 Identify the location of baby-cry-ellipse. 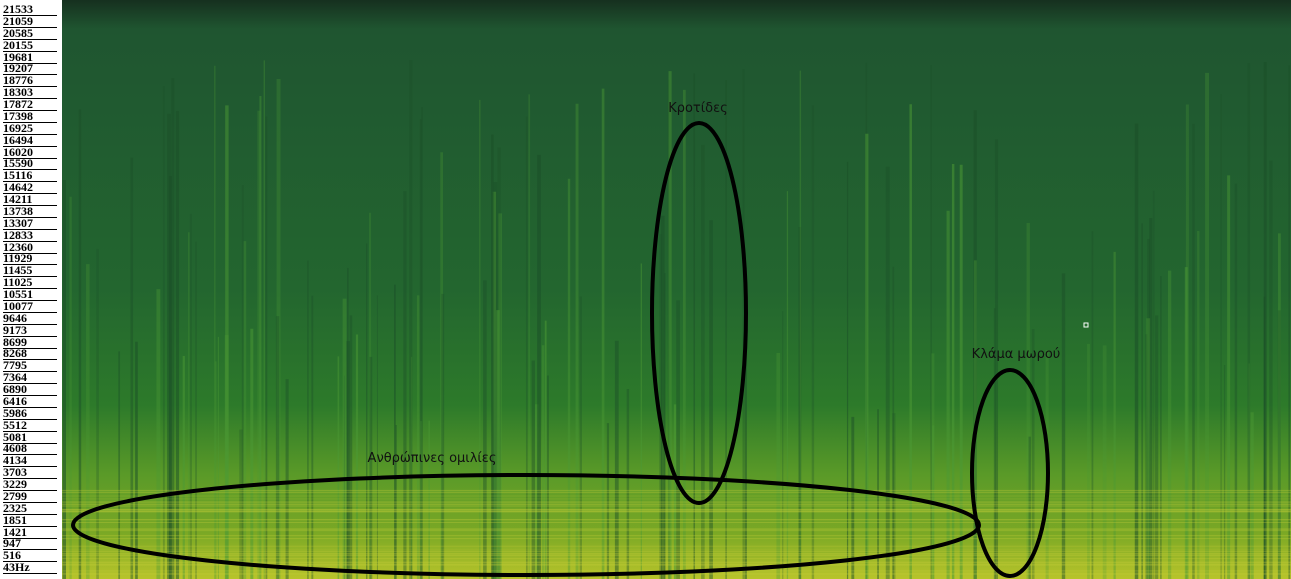
(1010, 473).